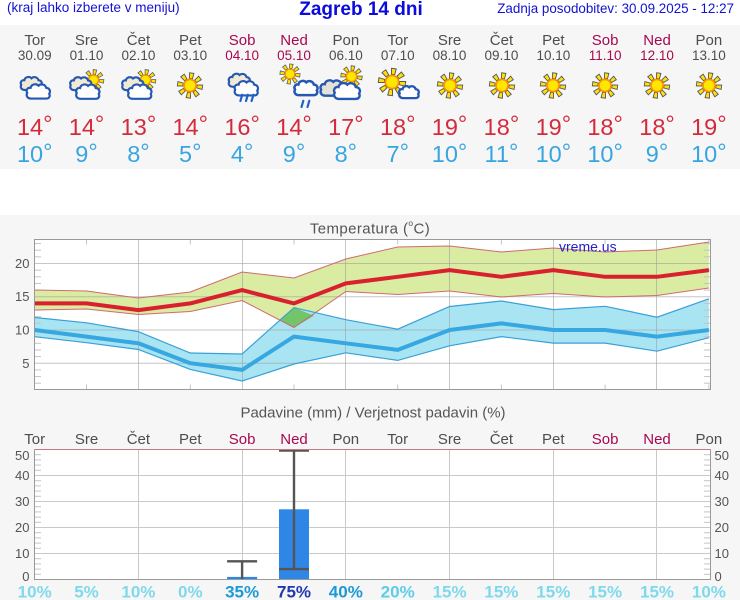 The width and height of the screenshot is (740, 600). What do you see at coordinates (370, 228) in the screenshot?
I see `svg-text: Temperatura (oC)` at bounding box center [370, 228].